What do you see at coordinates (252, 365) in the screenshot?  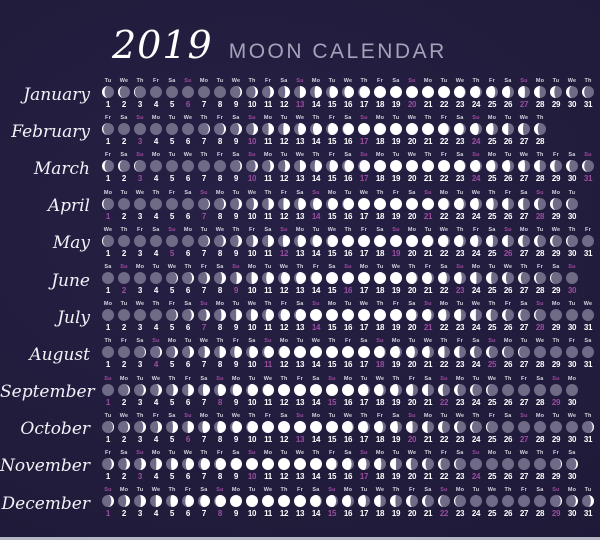 I see `day-number: 10` at bounding box center [252, 365].